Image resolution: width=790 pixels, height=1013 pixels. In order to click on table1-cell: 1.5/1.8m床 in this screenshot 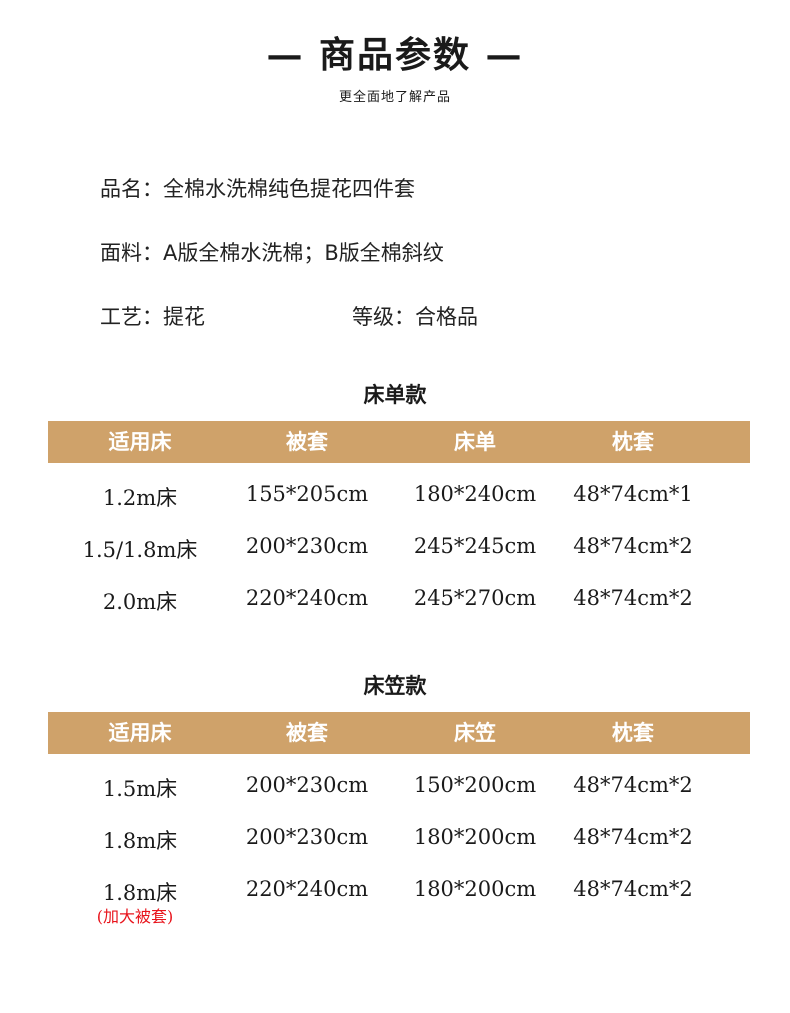, I will do `click(140, 550)`.